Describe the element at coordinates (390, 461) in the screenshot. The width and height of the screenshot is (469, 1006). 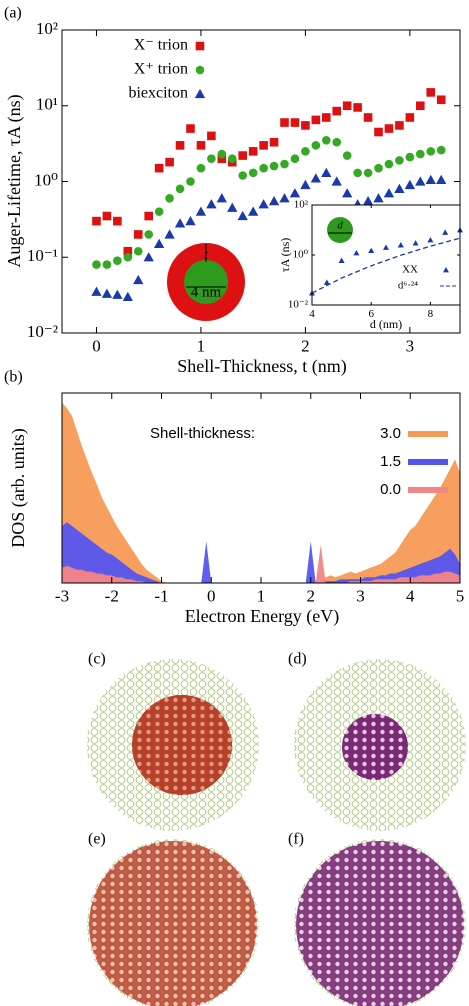
I see `legend-label: 1.5` at that location.